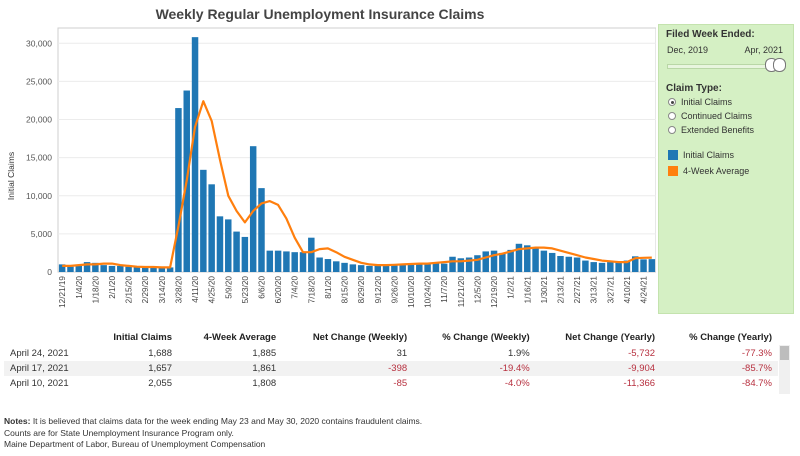 The height and width of the screenshot is (456, 800). I want to click on scrollbar-thumb, so click(784, 353).